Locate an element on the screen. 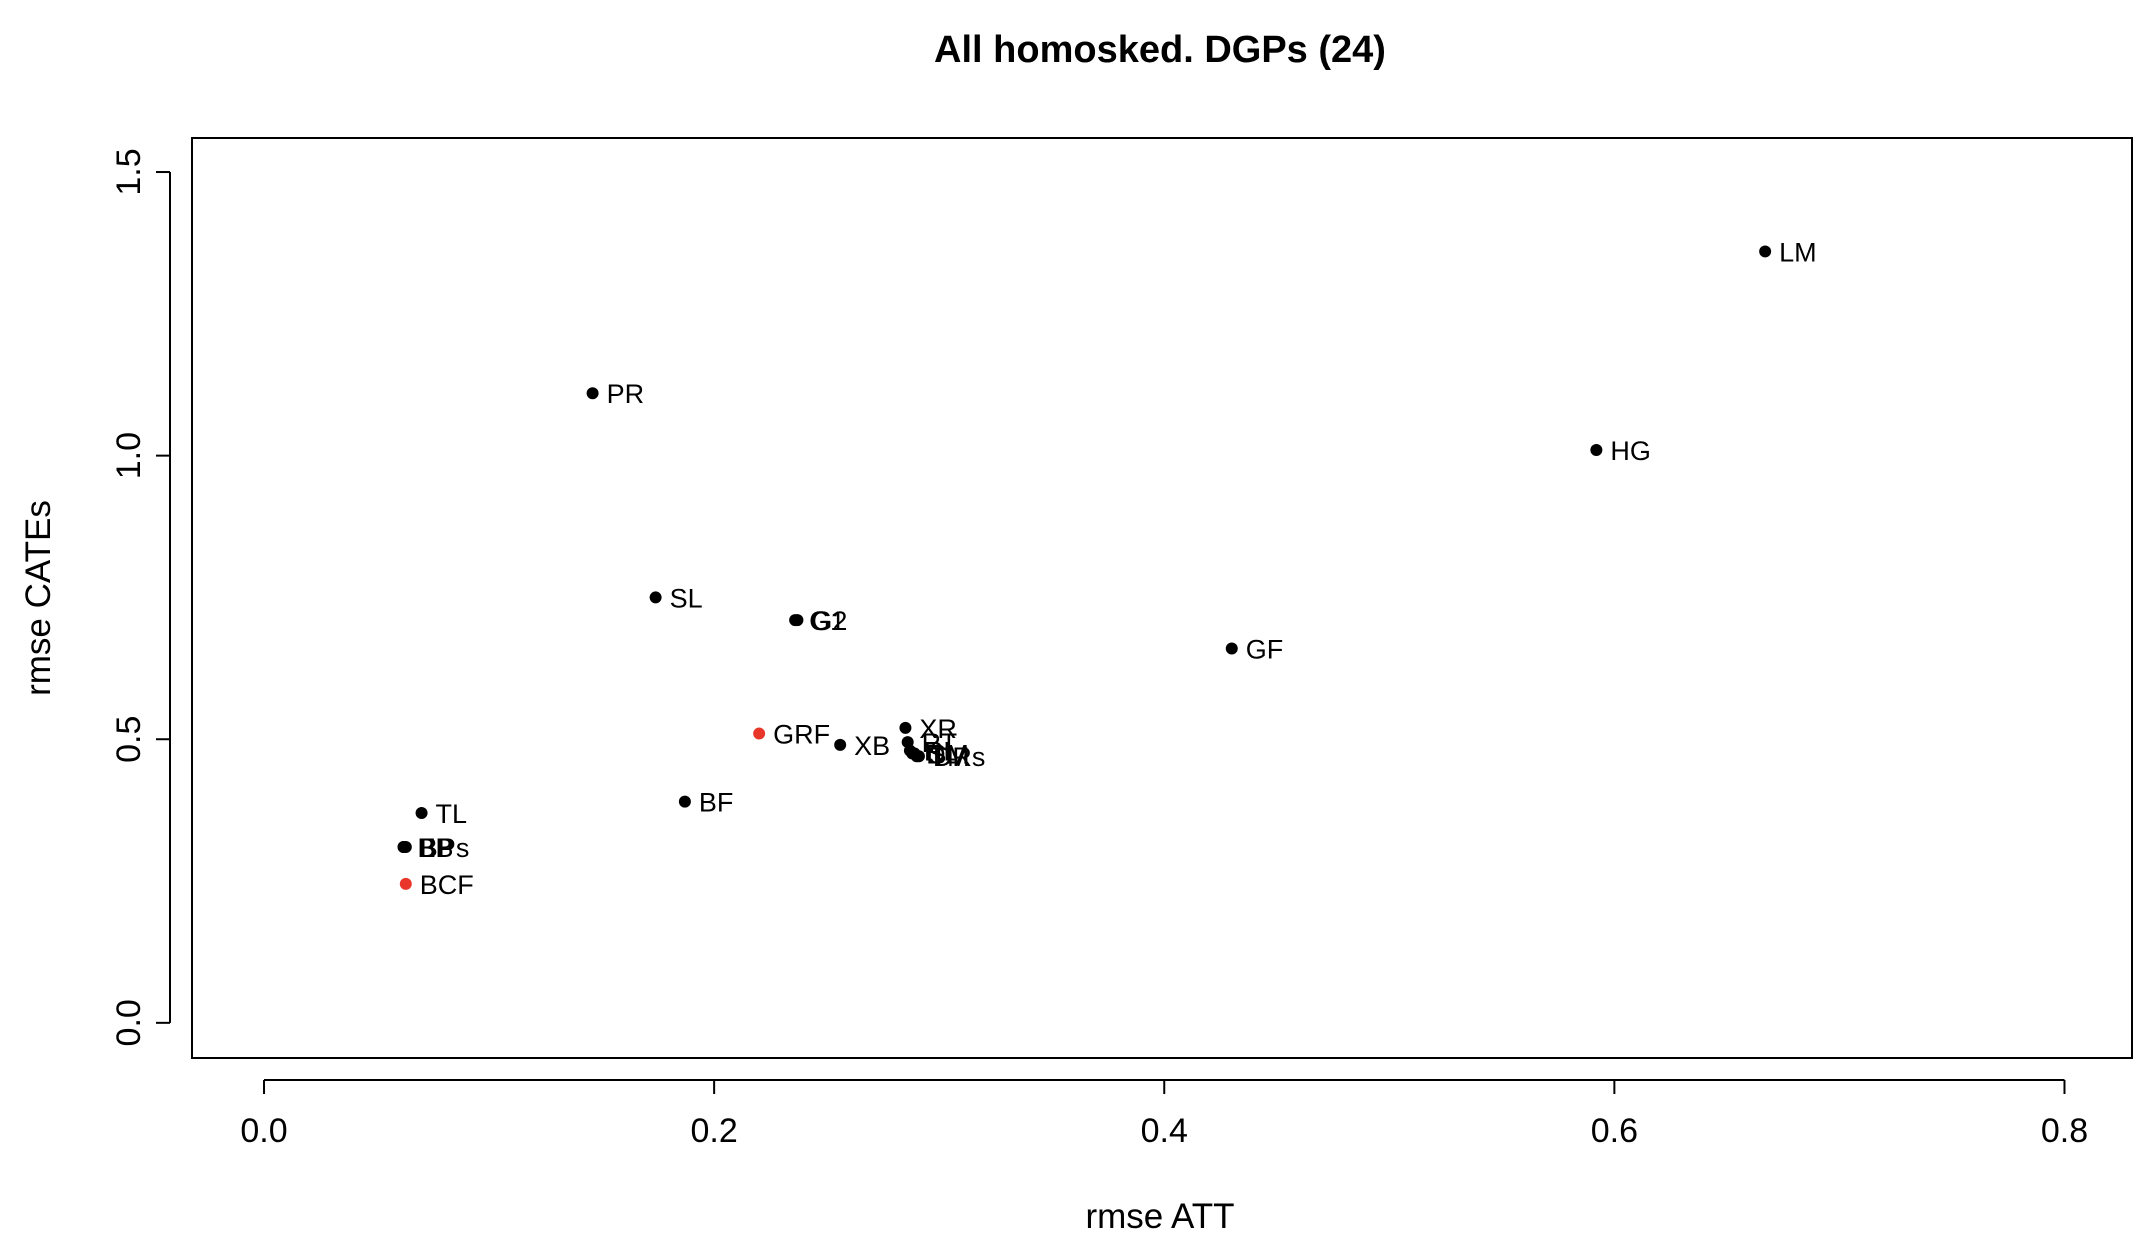 Image resolution: width=2150 pixels, height=1250 pixels. chart-title: All homosked. DGPs (24) is located at coordinates (1160, 50).